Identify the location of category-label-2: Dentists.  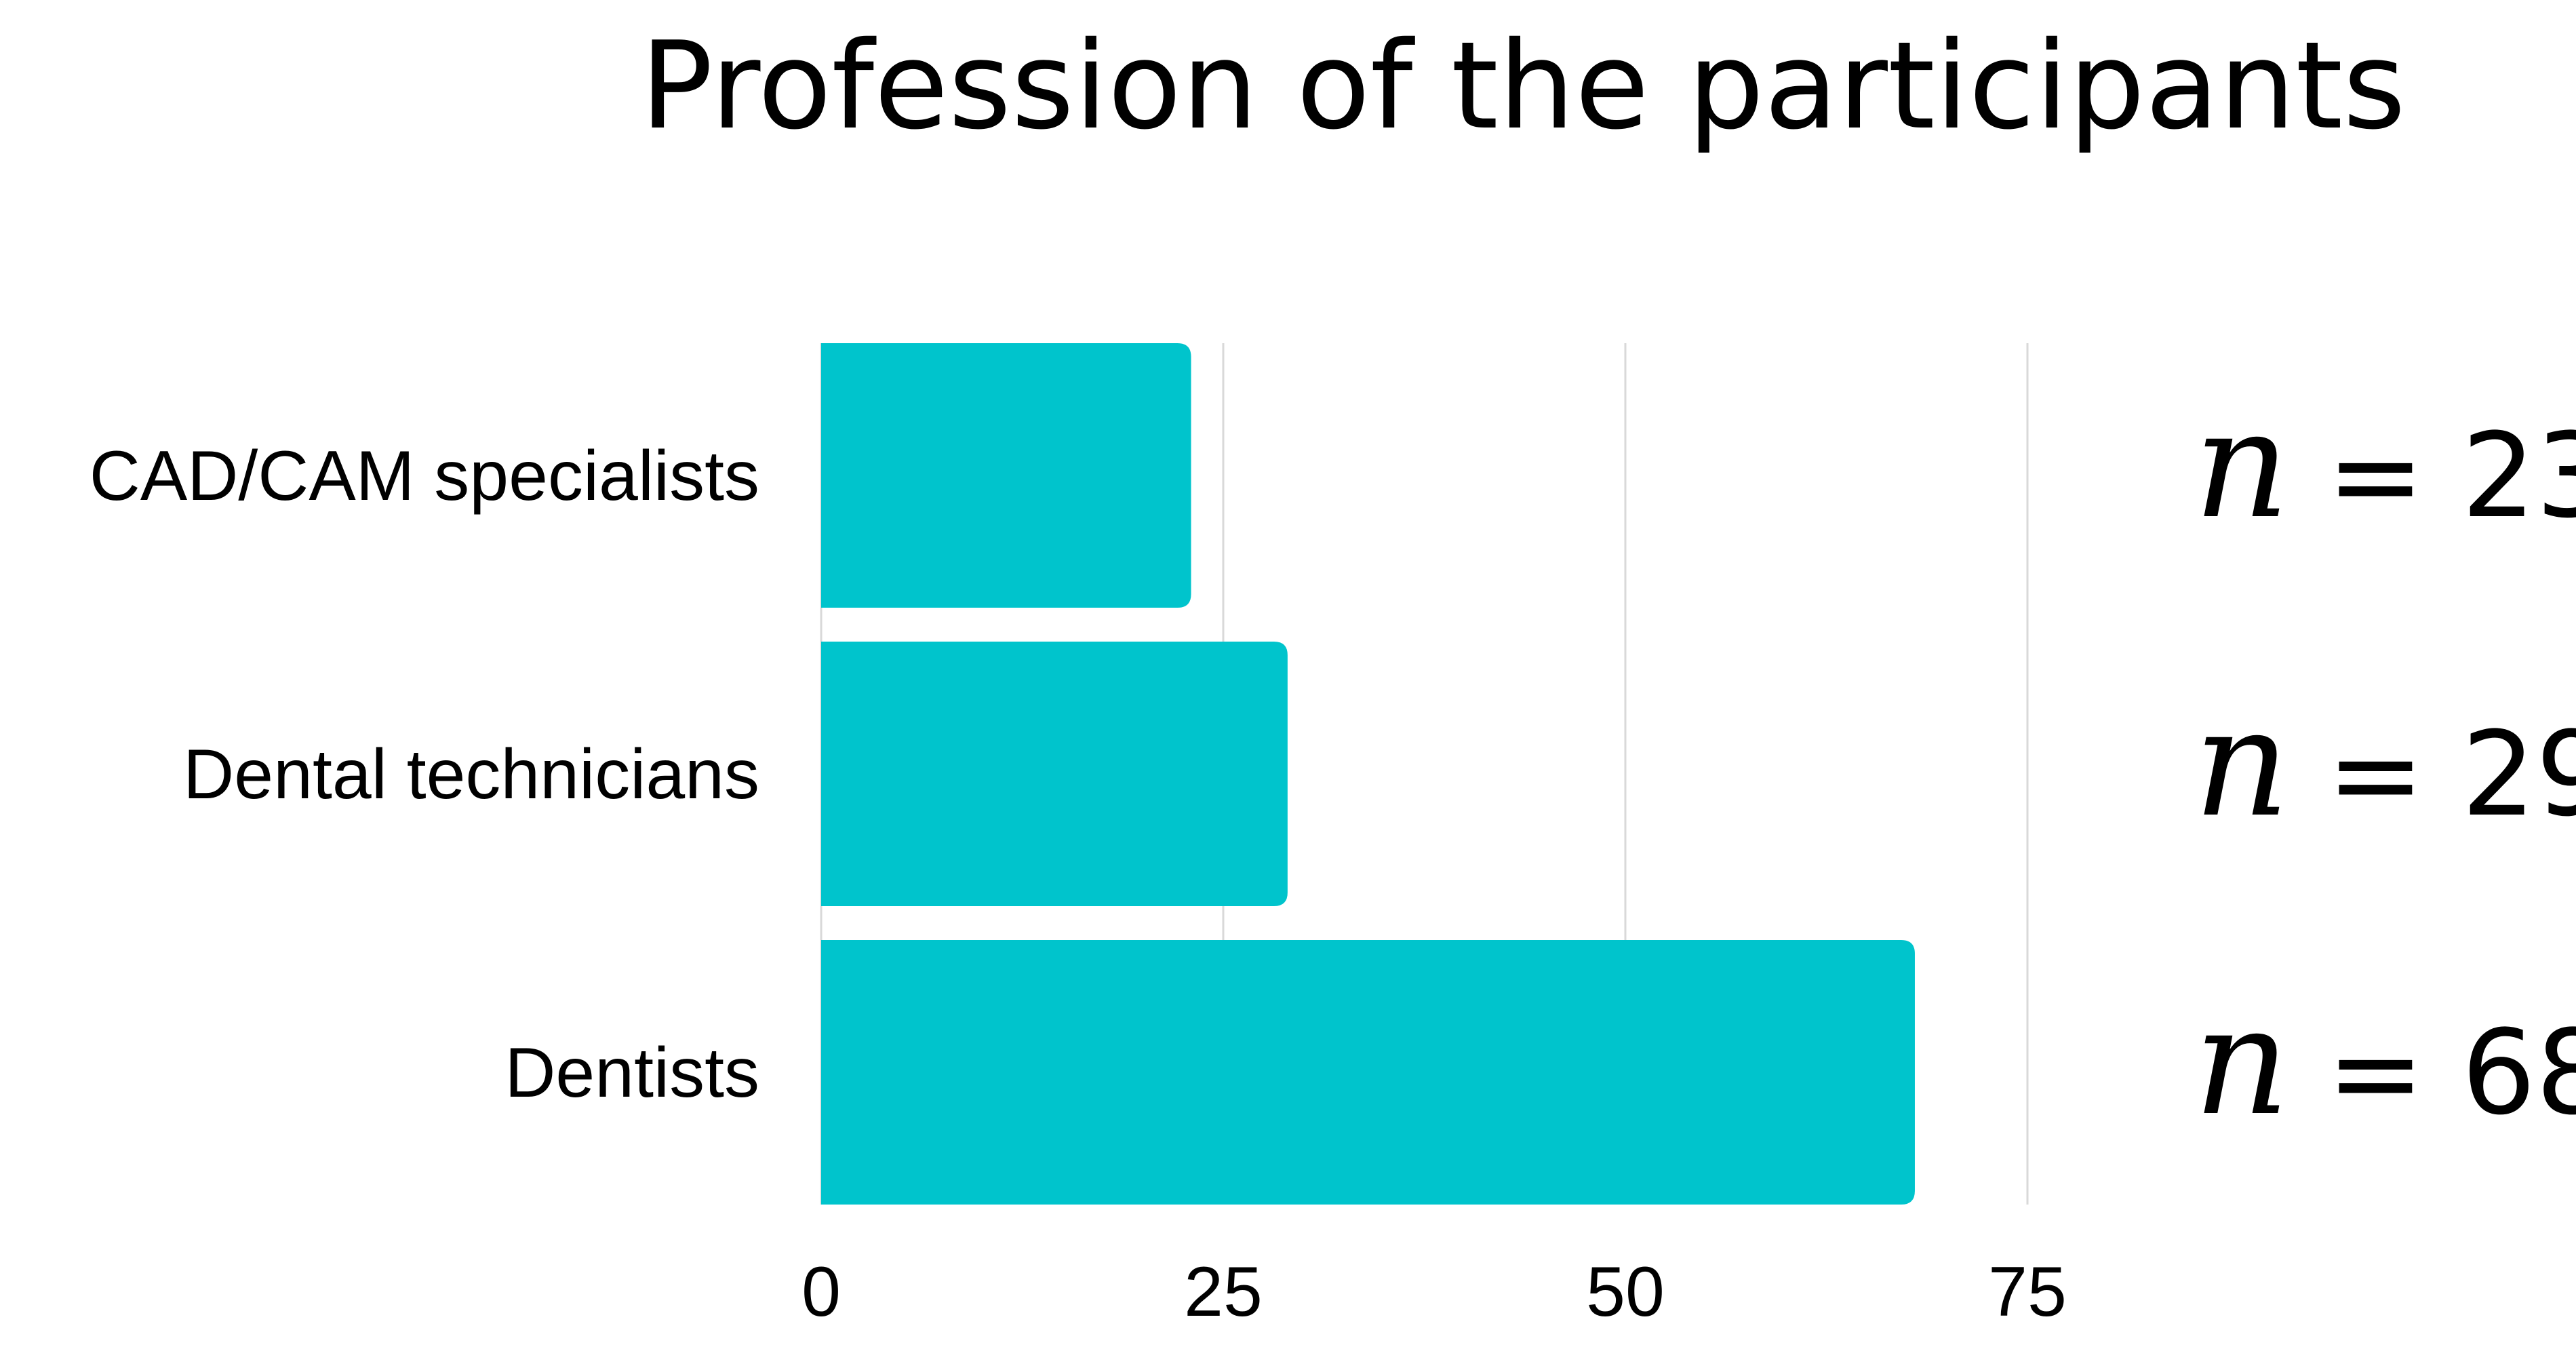
(631, 1073).